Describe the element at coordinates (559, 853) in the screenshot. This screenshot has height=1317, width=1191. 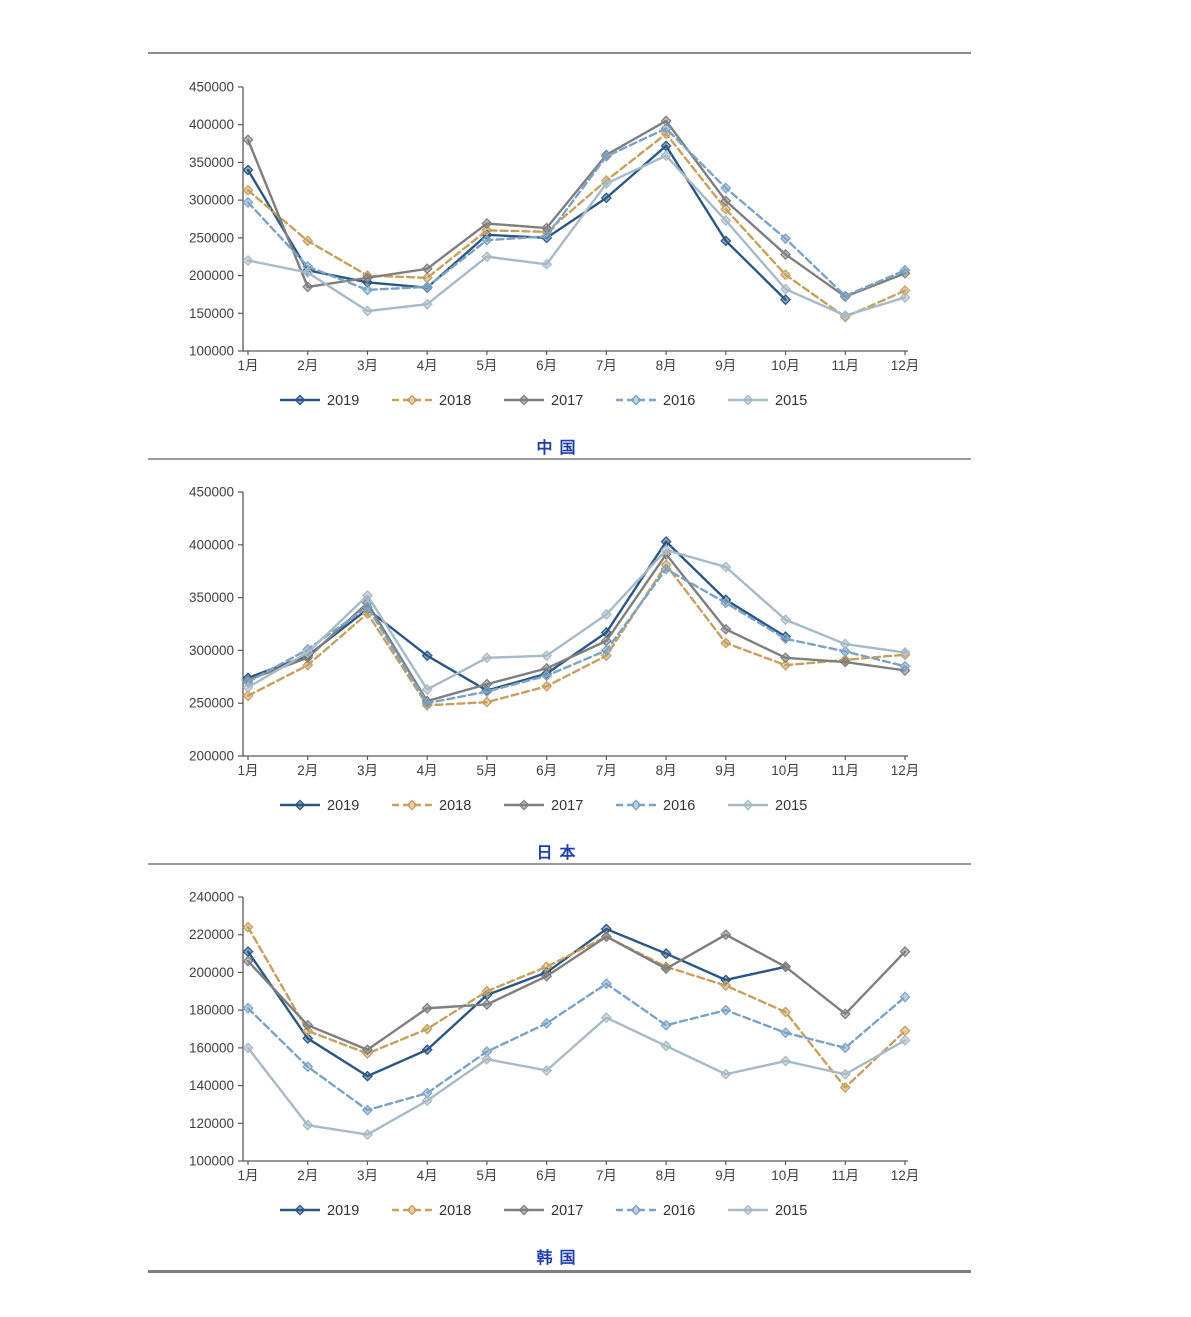
I see `chart-title-japan: 日本` at that location.